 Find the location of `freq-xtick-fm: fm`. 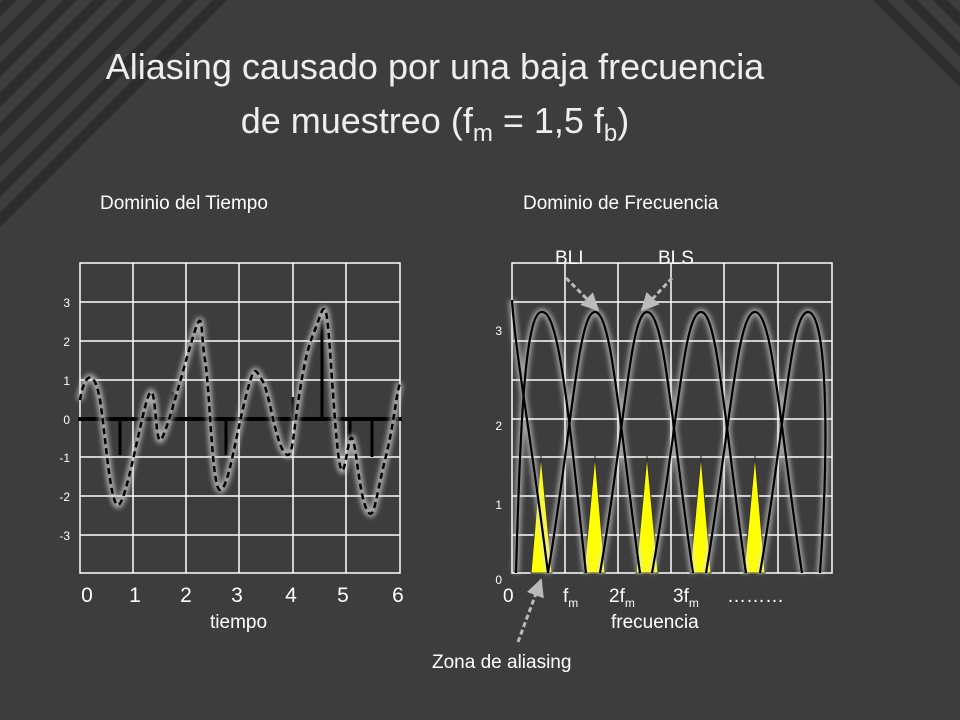

freq-xtick-fm: fm is located at coordinates (571, 598).